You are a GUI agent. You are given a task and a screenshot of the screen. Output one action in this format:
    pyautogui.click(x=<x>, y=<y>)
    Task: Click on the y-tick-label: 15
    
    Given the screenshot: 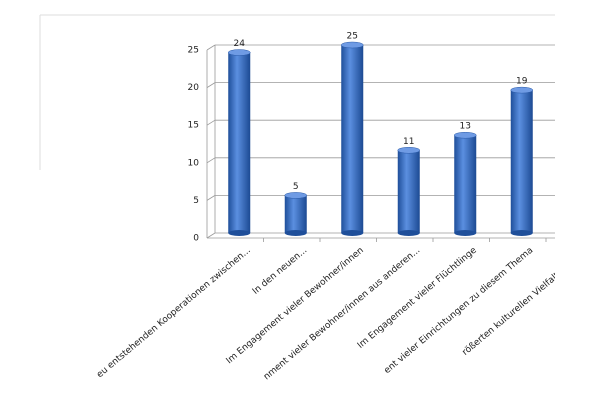 What is the action you would take?
    pyautogui.click(x=193, y=126)
    